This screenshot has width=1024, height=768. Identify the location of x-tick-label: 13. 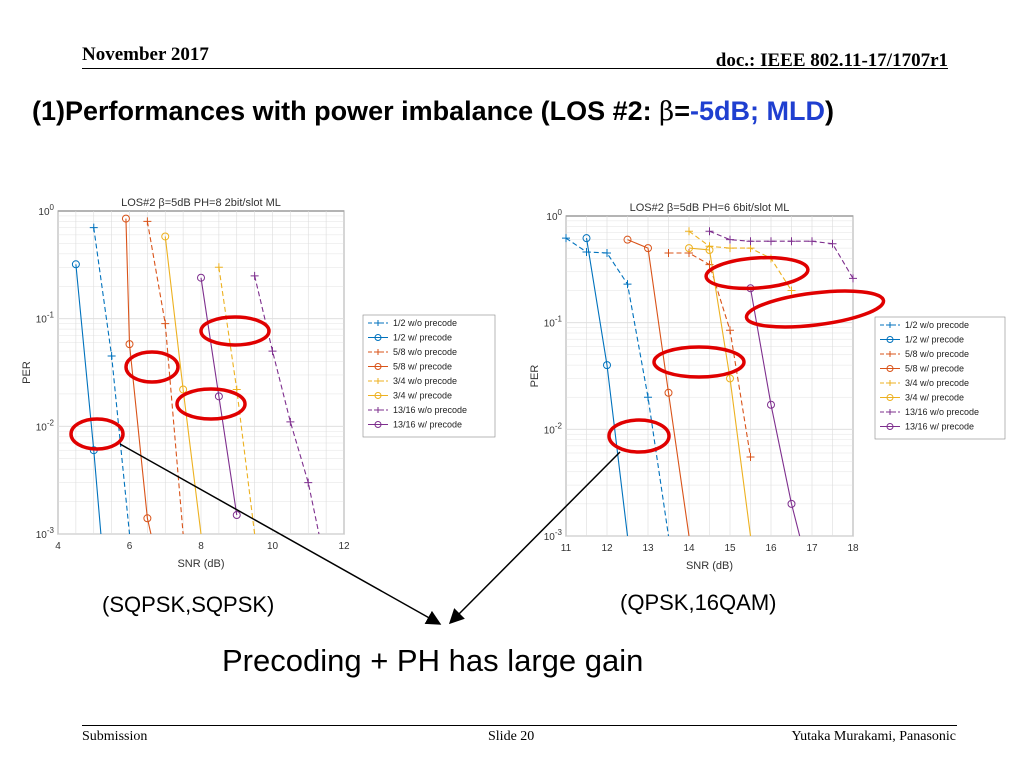
(648, 548).